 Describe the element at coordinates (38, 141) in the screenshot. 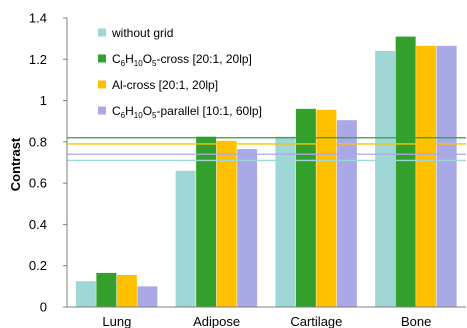

I see `y-tick-label: 0.8` at that location.